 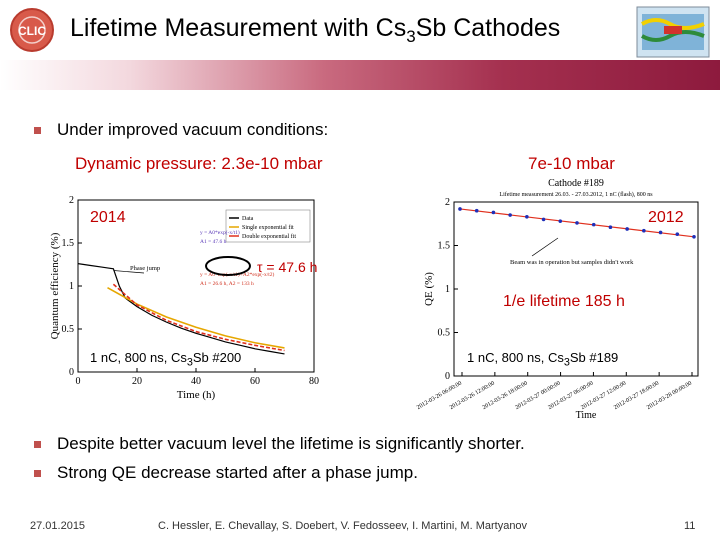 I want to click on phase-jump-arrow, so click(x=129, y=272).